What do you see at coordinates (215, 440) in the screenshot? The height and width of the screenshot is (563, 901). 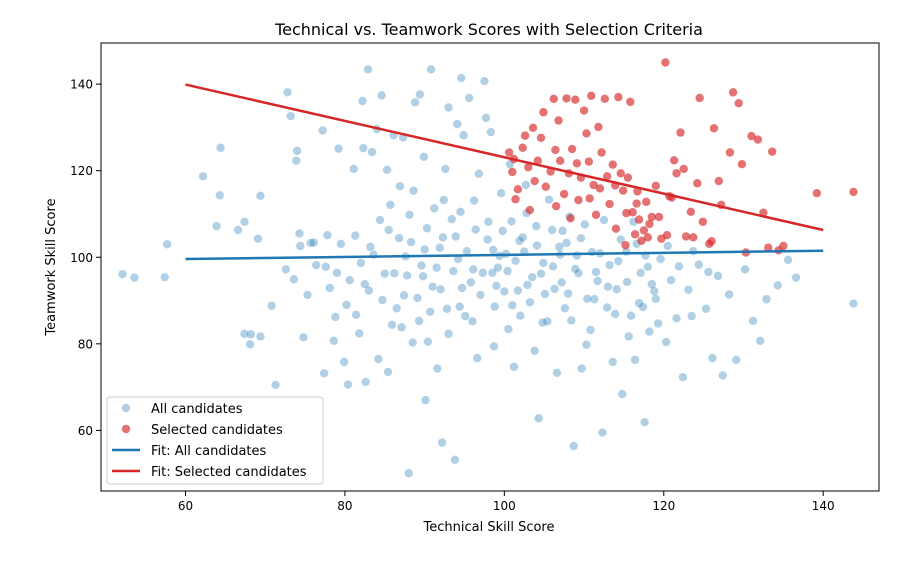 I see `legend: All candidates Selected candidates Fit` at bounding box center [215, 440].